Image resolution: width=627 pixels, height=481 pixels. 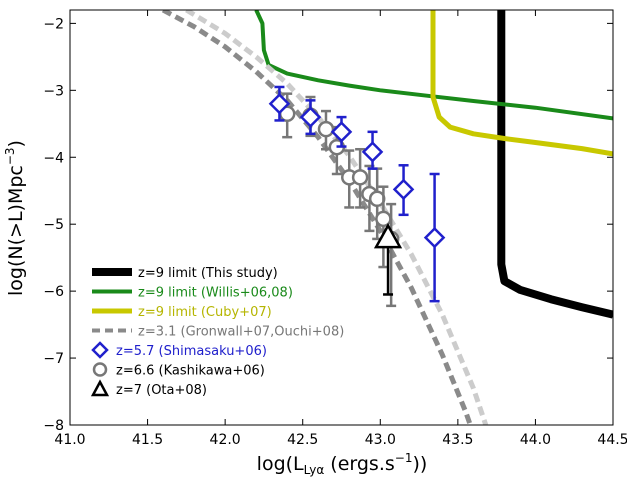 I want to click on x-tick-label: 42.0, so click(x=225, y=440).